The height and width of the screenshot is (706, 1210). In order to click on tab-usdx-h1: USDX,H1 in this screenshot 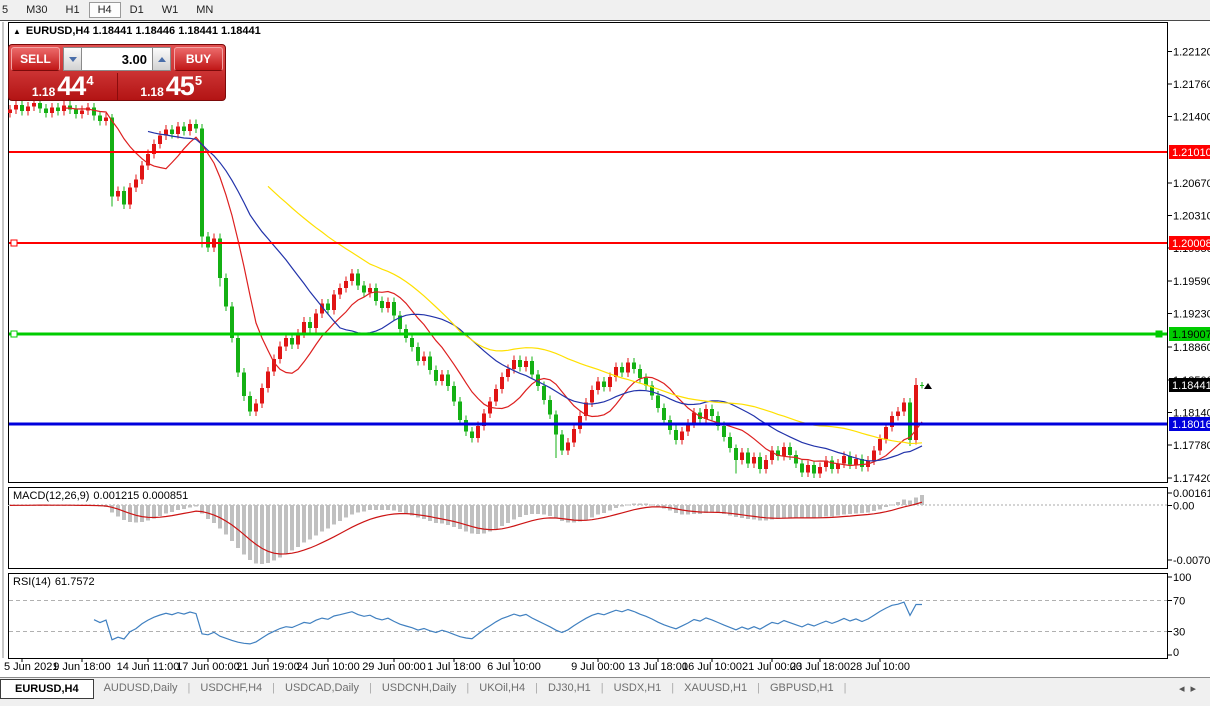, I will do `click(637, 688)`.